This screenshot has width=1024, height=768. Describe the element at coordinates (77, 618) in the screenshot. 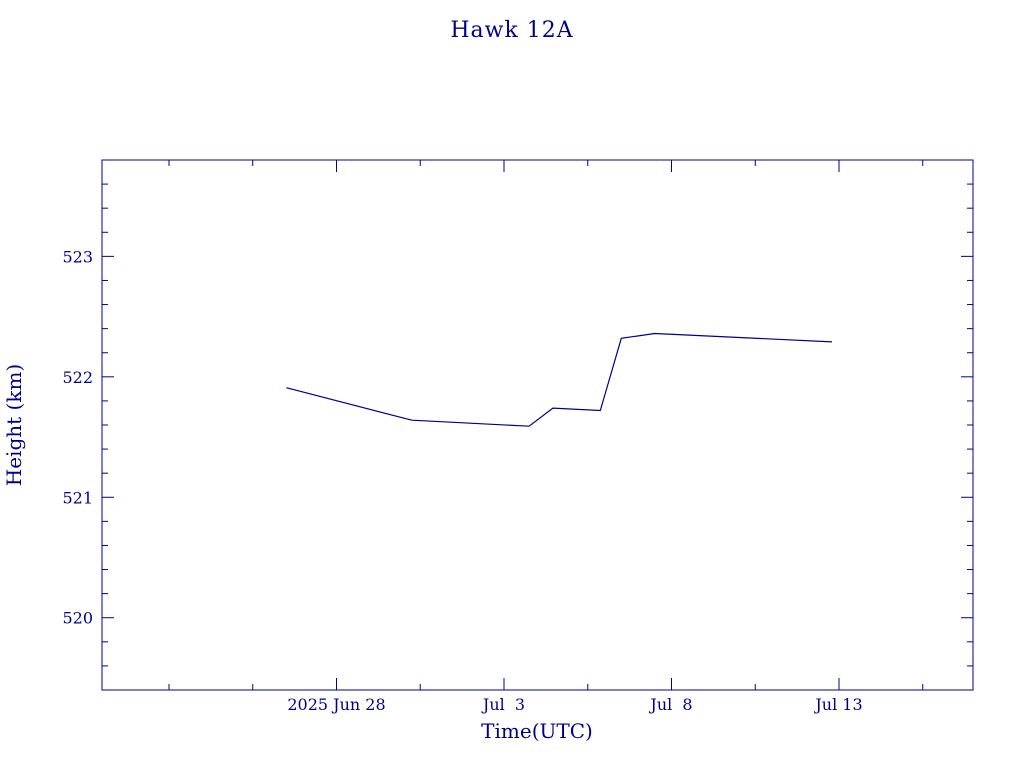

I see `y-tick-label: 520` at that location.